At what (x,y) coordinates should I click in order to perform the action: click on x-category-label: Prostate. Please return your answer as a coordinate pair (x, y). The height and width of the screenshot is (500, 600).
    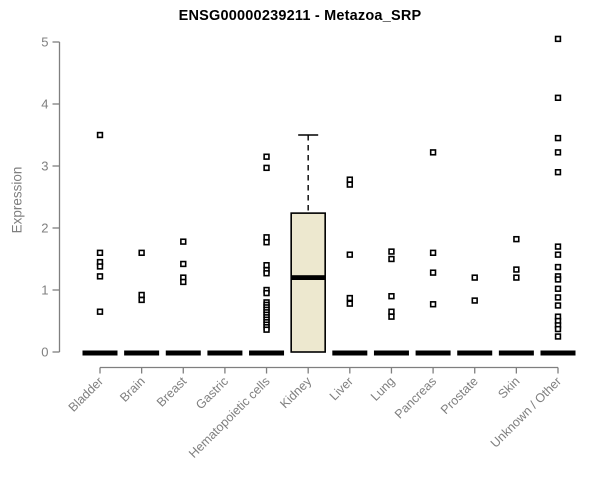
    Looking at the image, I should click on (459, 395).